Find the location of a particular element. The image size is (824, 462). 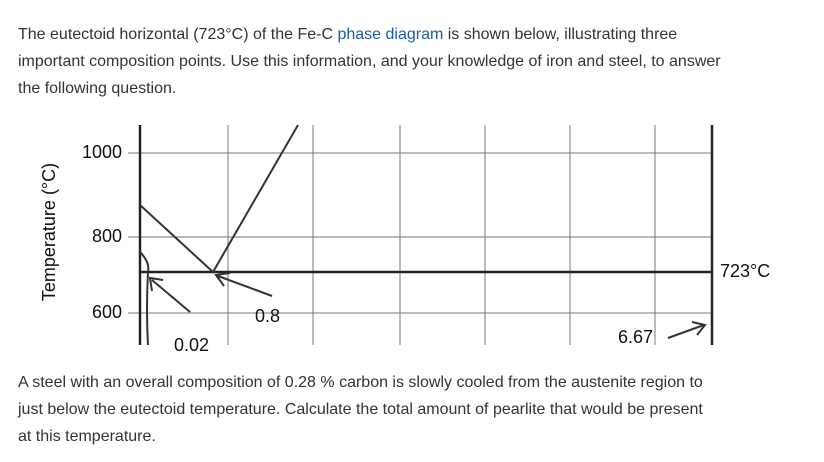

intro-text: is shown below, illustrating three is located at coordinates (562, 34).